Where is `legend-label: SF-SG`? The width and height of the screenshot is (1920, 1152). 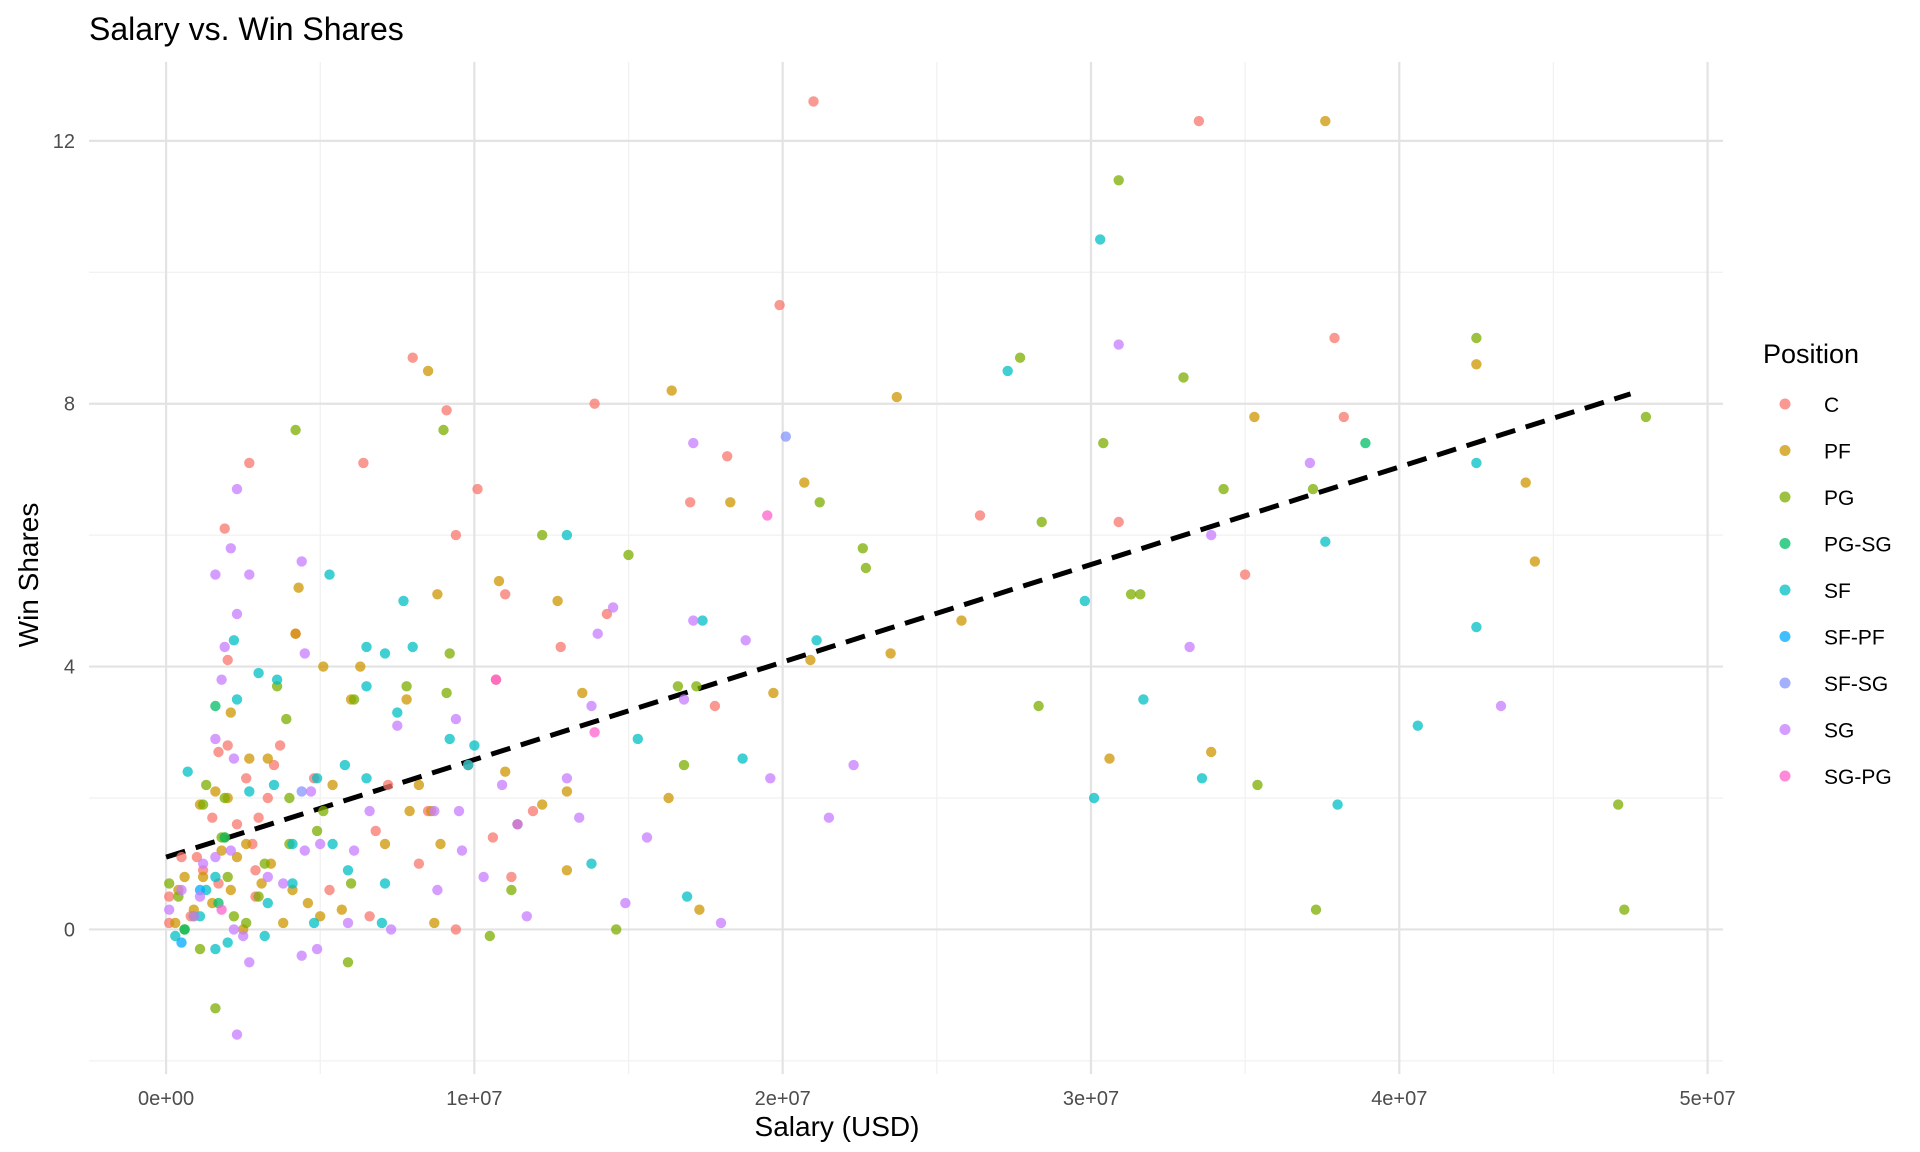
legend-label: SF-SG is located at coordinates (1856, 684).